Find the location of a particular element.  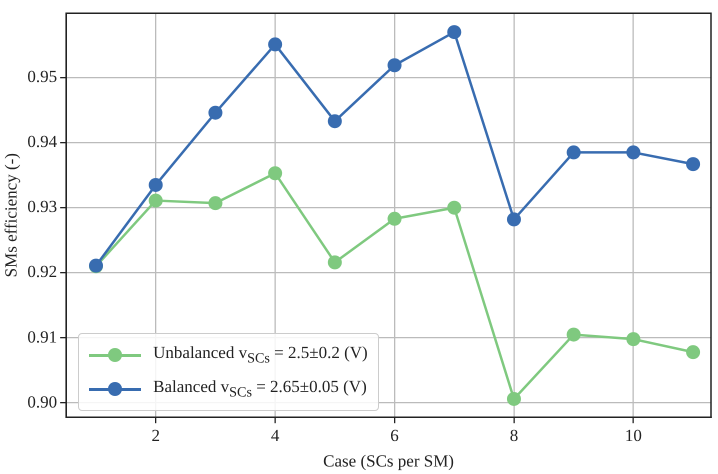

x-tick-label: 8 is located at coordinates (514, 435).